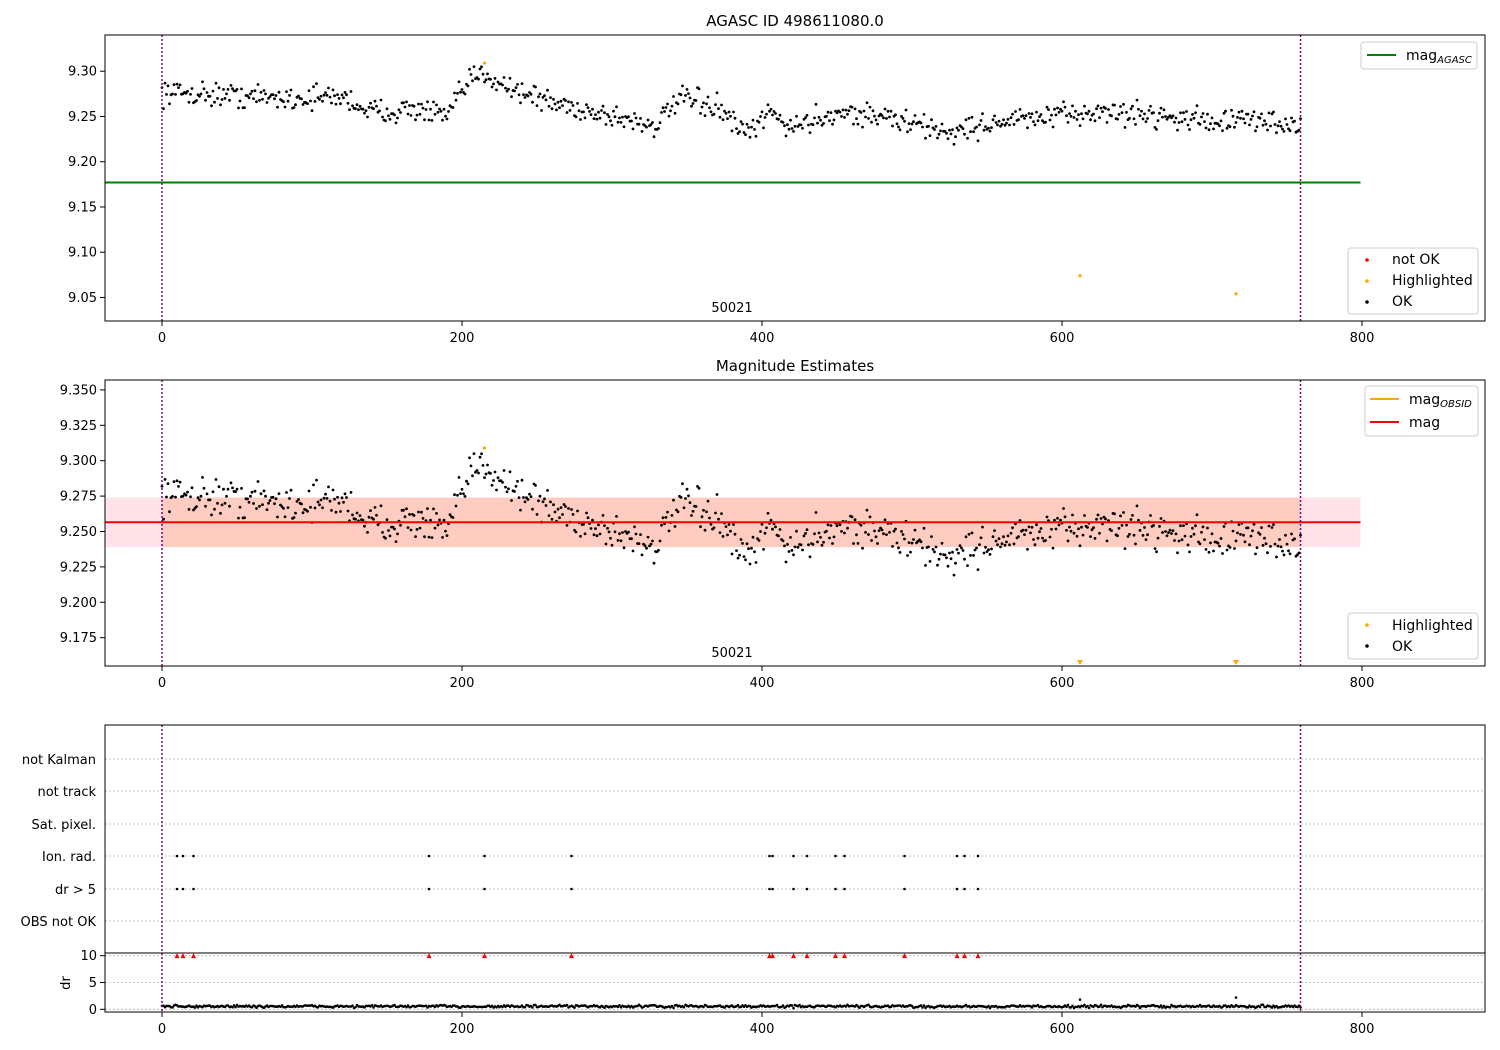 Image resolution: width=1500 pixels, height=1050 pixels. What do you see at coordinates (1367, 625) in the screenshot?
I see `legend-highlighted-marker` at bounding box center [1367, 625].